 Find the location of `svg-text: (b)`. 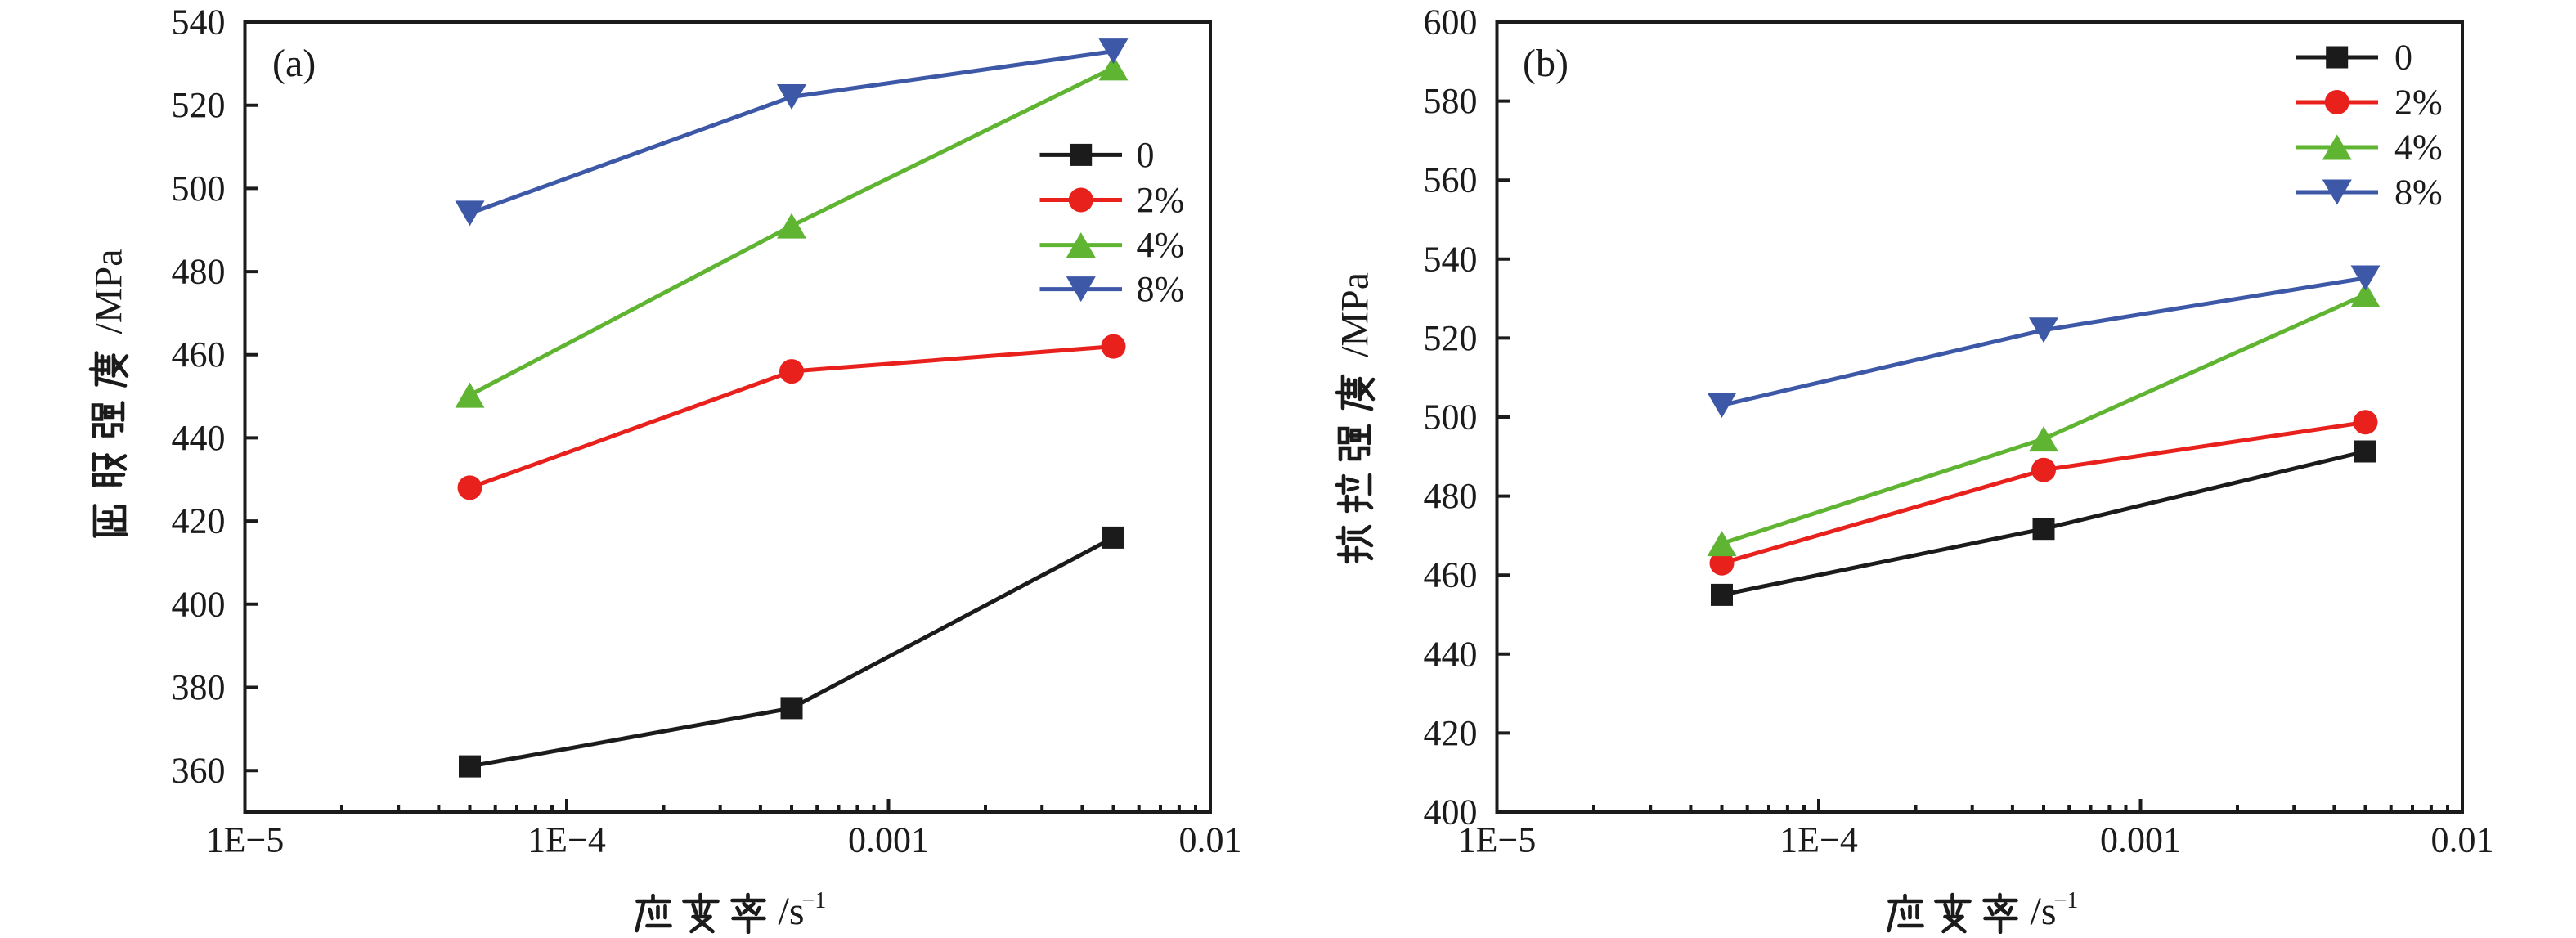

svg-text: (b) is located at coordinates (1545, 63).